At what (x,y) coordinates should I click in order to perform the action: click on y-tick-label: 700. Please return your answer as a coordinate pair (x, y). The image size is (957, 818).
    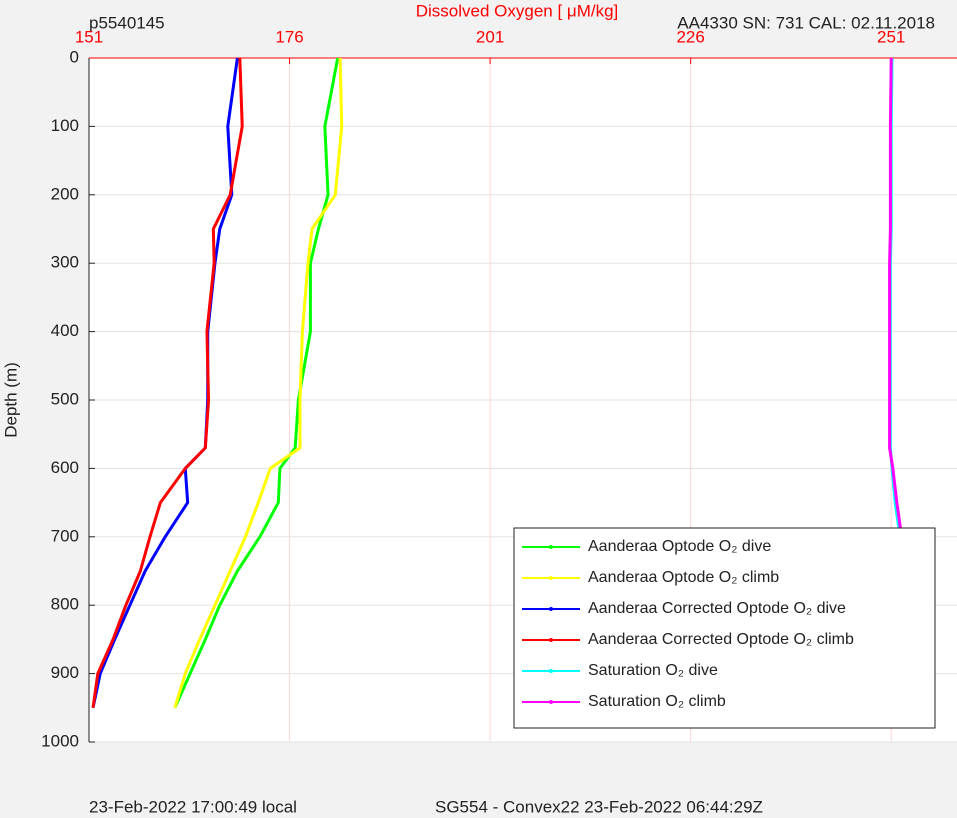
    Looking at the image, I should click on (65, 535).